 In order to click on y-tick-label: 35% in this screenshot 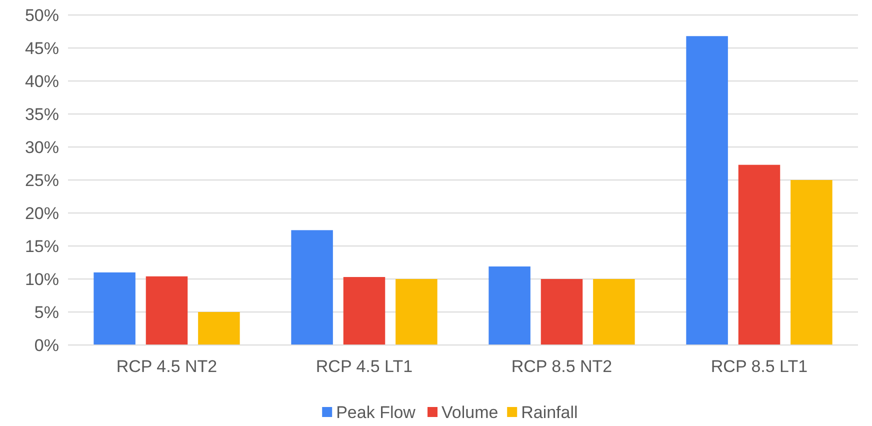, I will do `click(41, 114)`.